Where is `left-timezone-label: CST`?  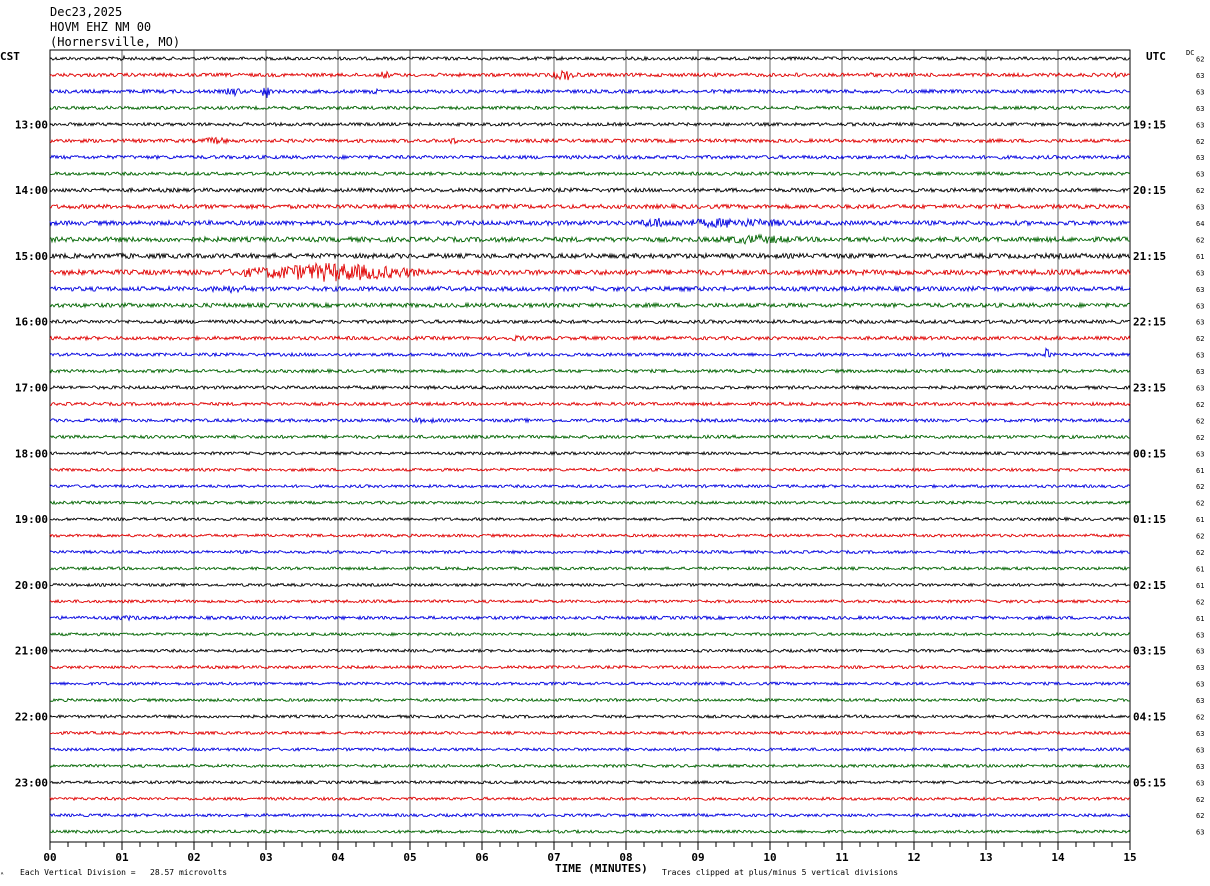
left-timezone-label: CST is located at coordinates (10, 56).